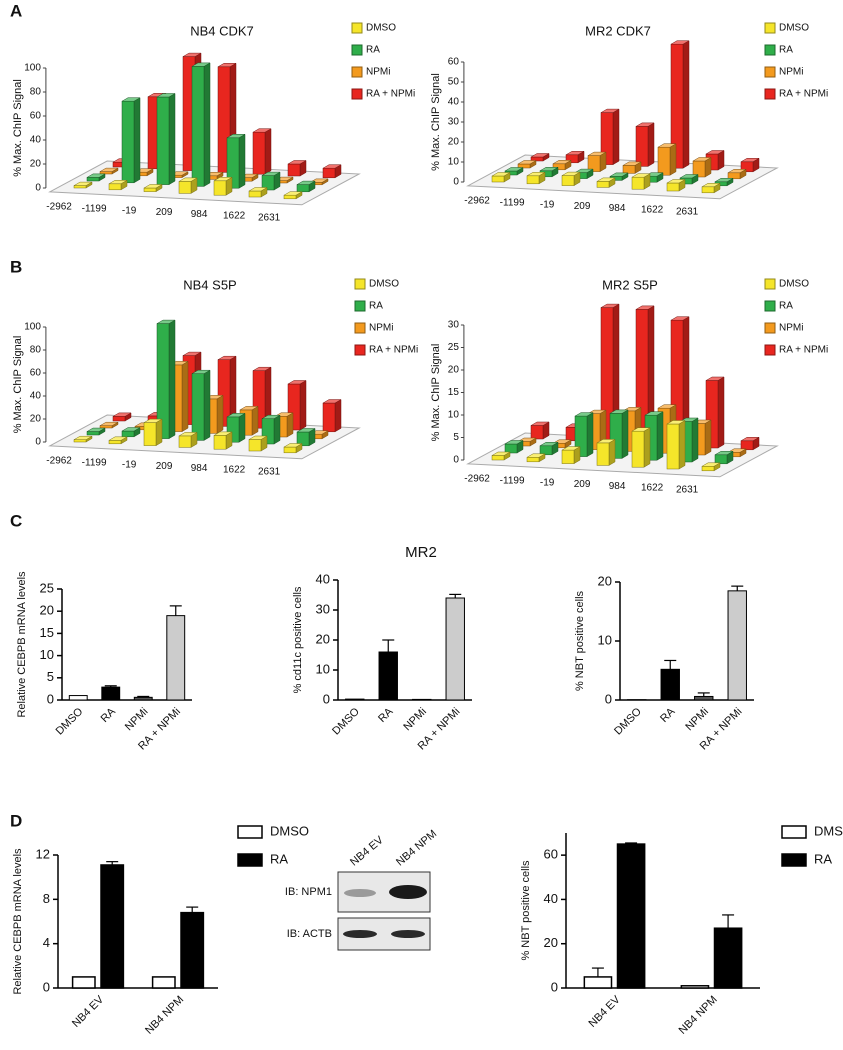 The width and height of the screenshot is (843, 1050). I want to click on y-tick-label: 8, so click(46, 898).